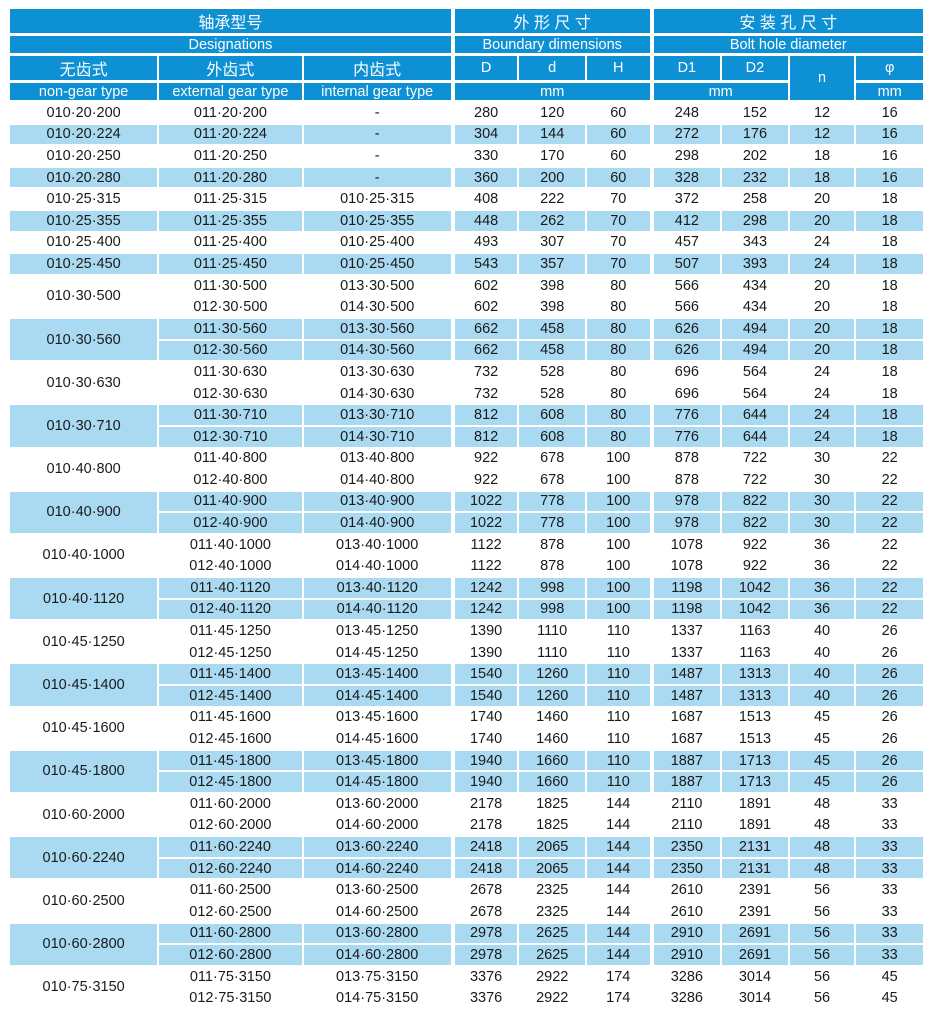 The image size is (930, 1018). Describe the element at coordinates (755, 328) in the screenshot. I see `cell-D2: 494` at that location.